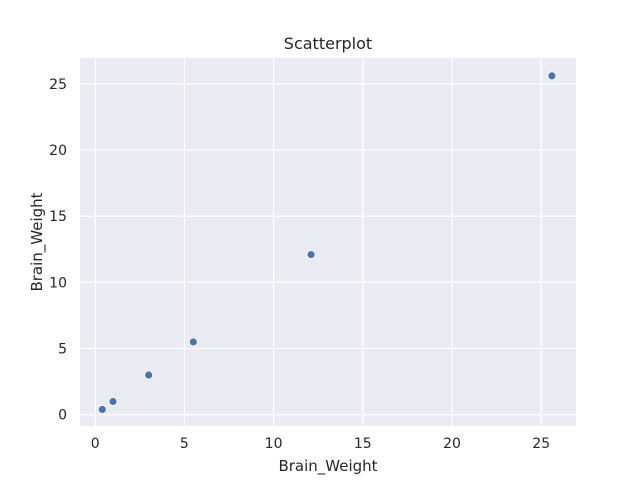 The image size is (640, 480). What do you see at coordinates (95, 444) in the screenshot?
I see `x-tick-label: 0` at bounding box center [95, 444].